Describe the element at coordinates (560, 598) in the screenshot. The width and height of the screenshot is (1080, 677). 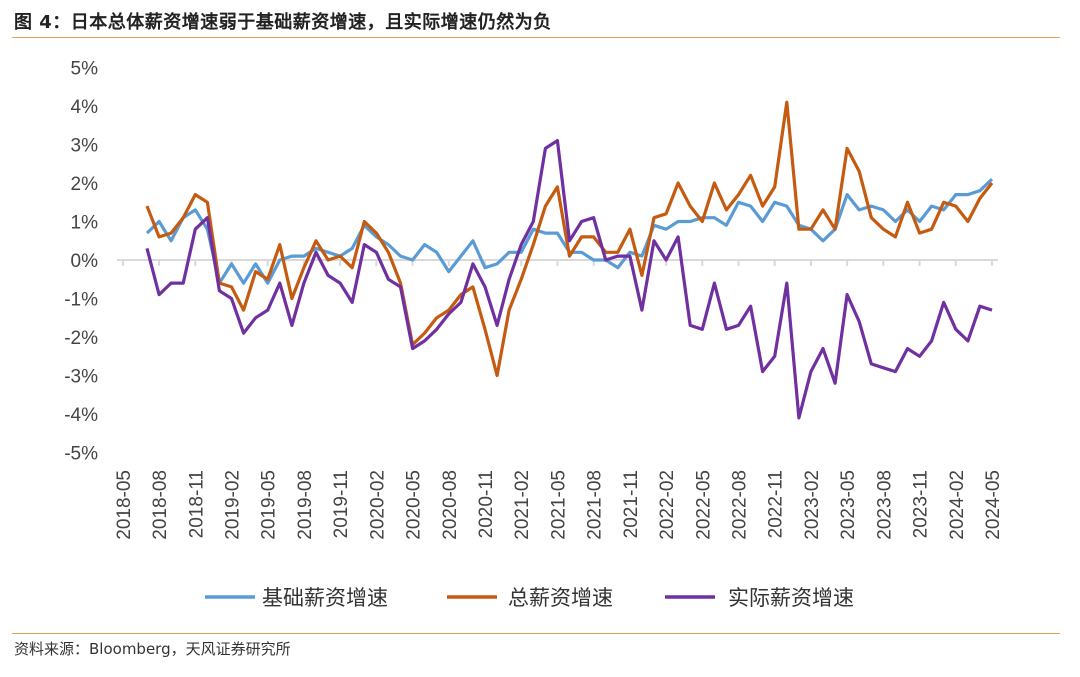
I see `legend-label: 总薪资增速` at that location.